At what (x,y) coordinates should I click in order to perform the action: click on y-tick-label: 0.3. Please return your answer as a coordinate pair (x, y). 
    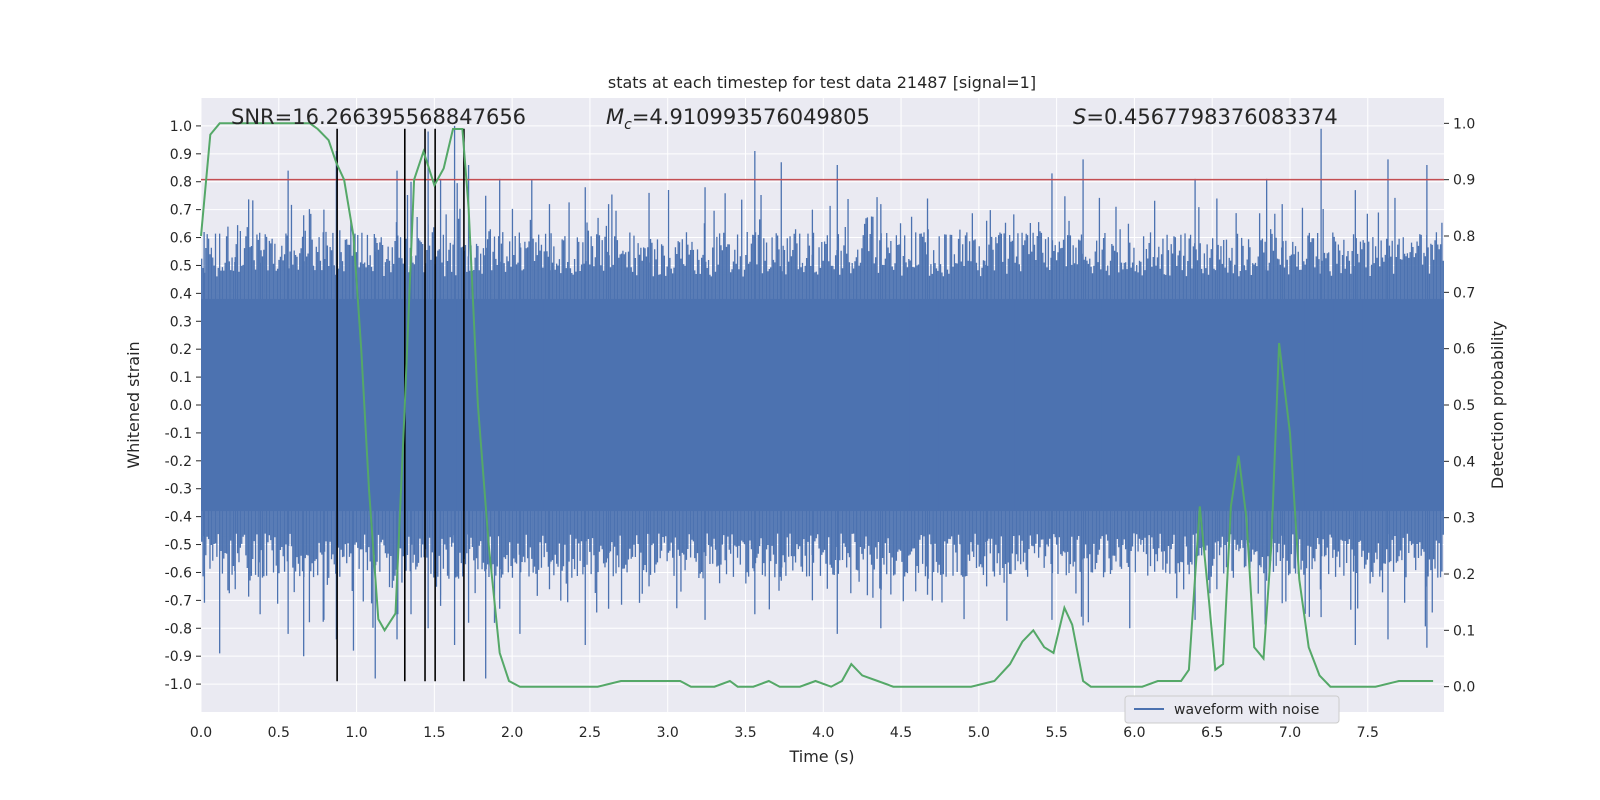
    Looking at the image, I should click on (181, 322).